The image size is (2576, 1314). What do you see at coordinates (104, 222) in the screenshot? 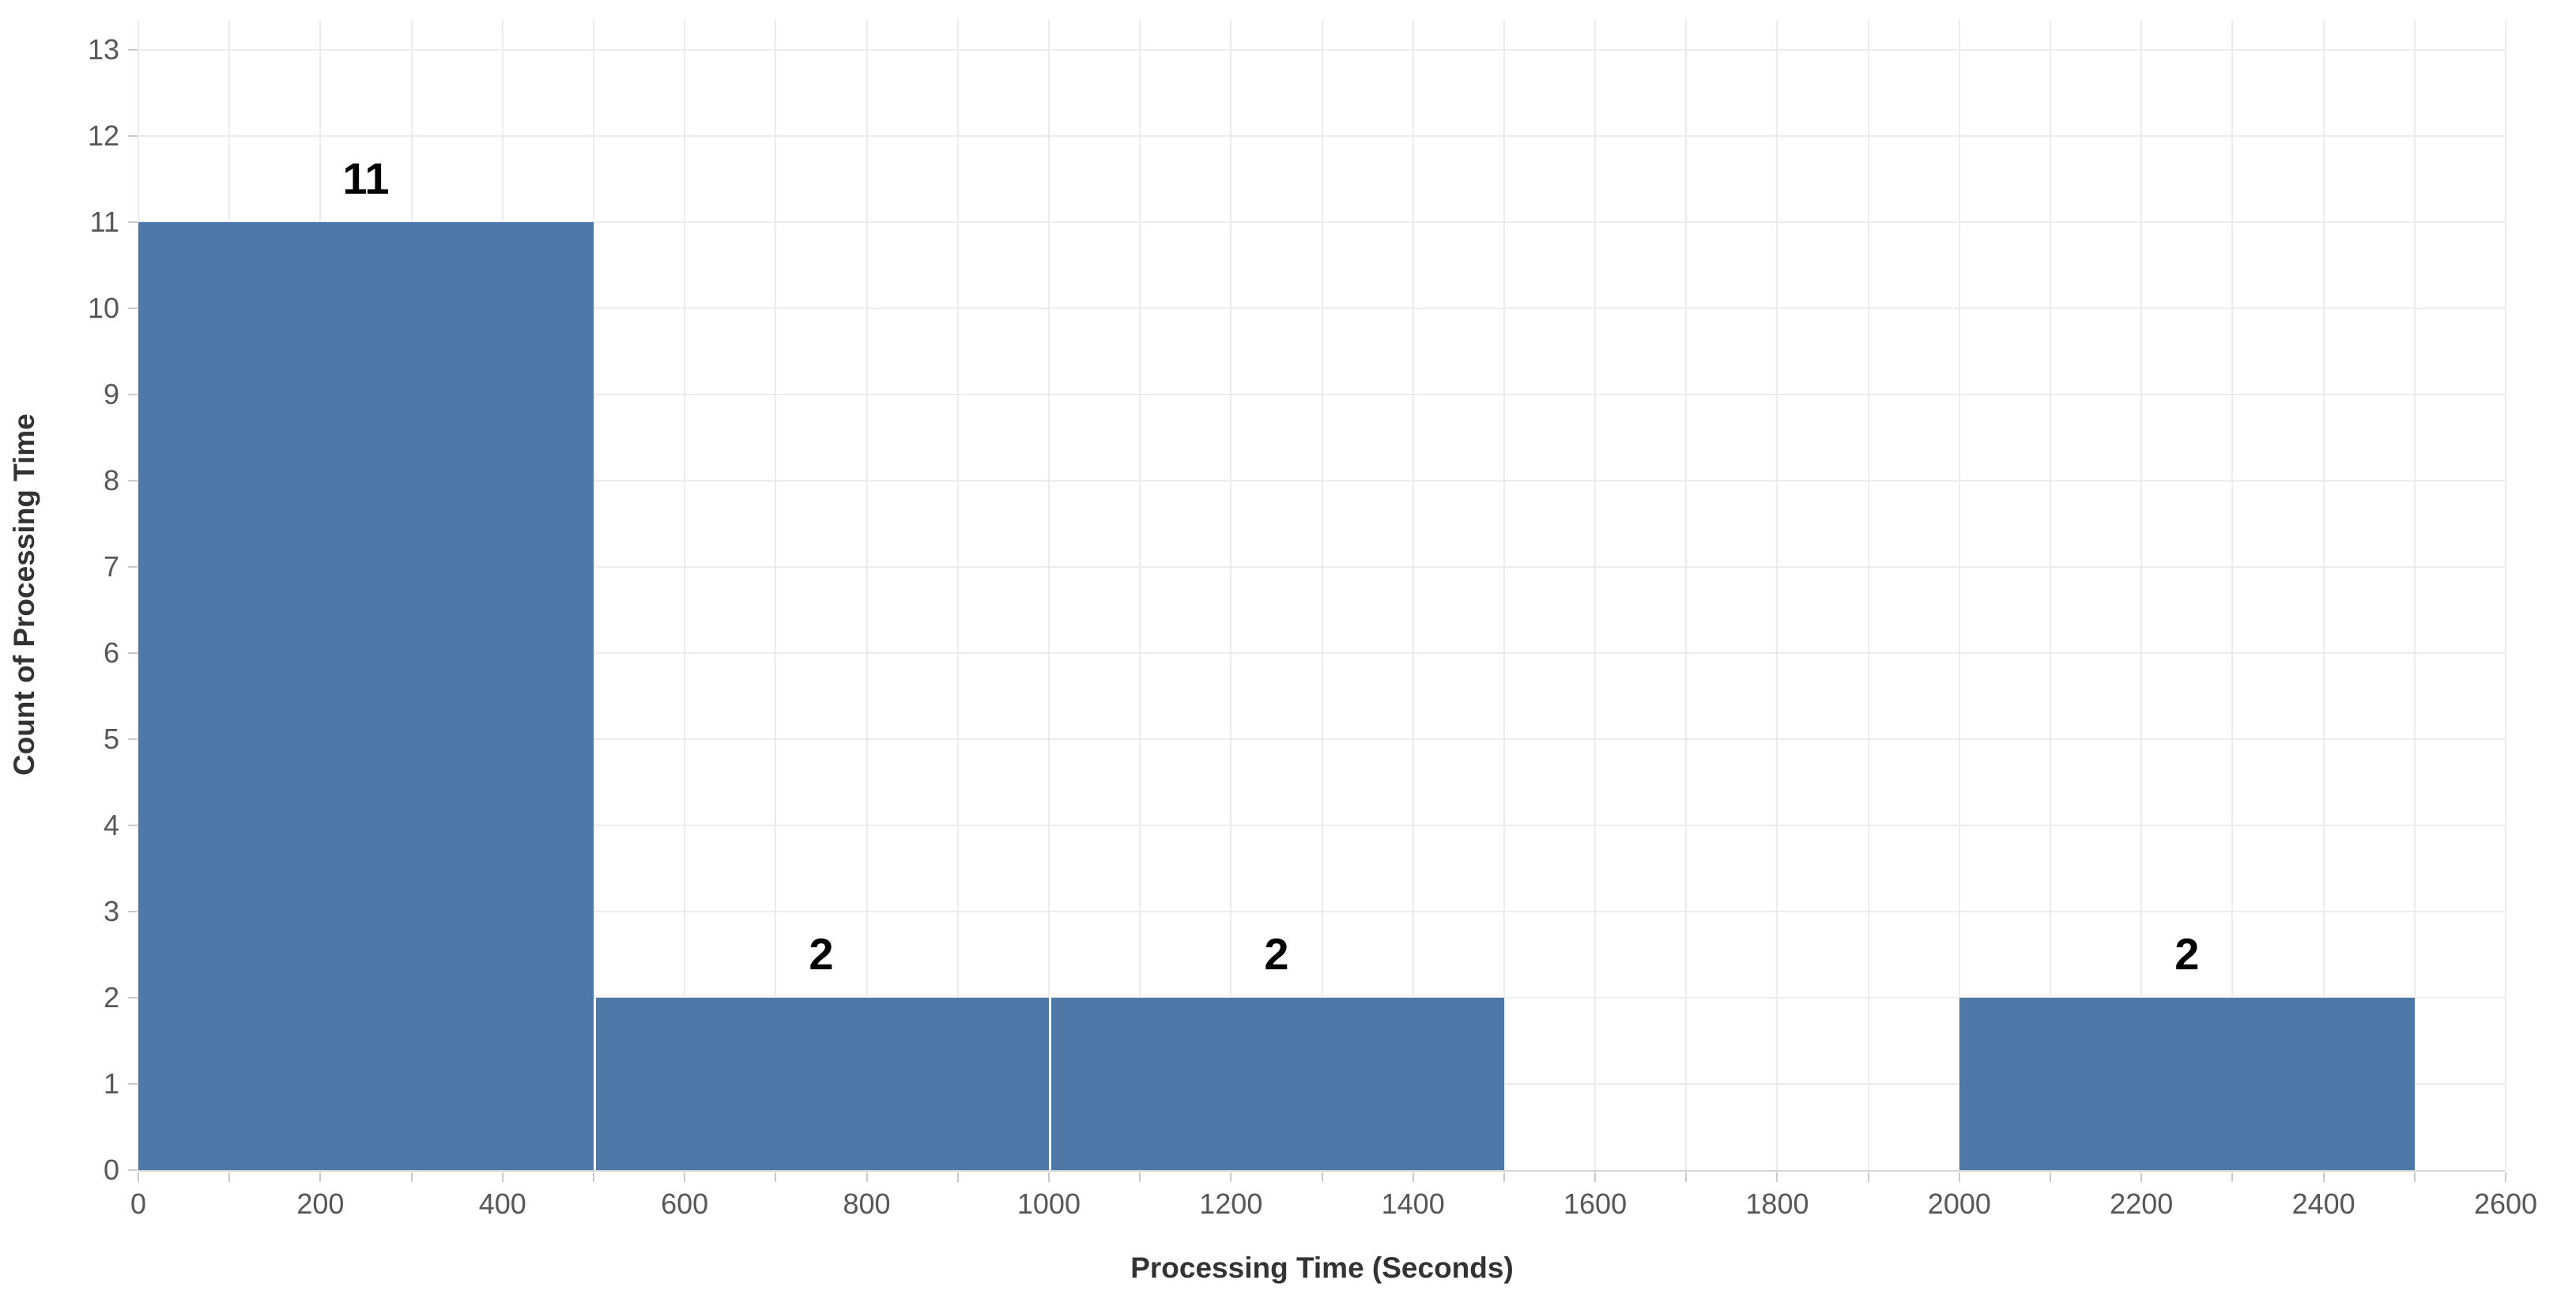
I see `y-tick-label: 11` at bounding box center [104, 222].